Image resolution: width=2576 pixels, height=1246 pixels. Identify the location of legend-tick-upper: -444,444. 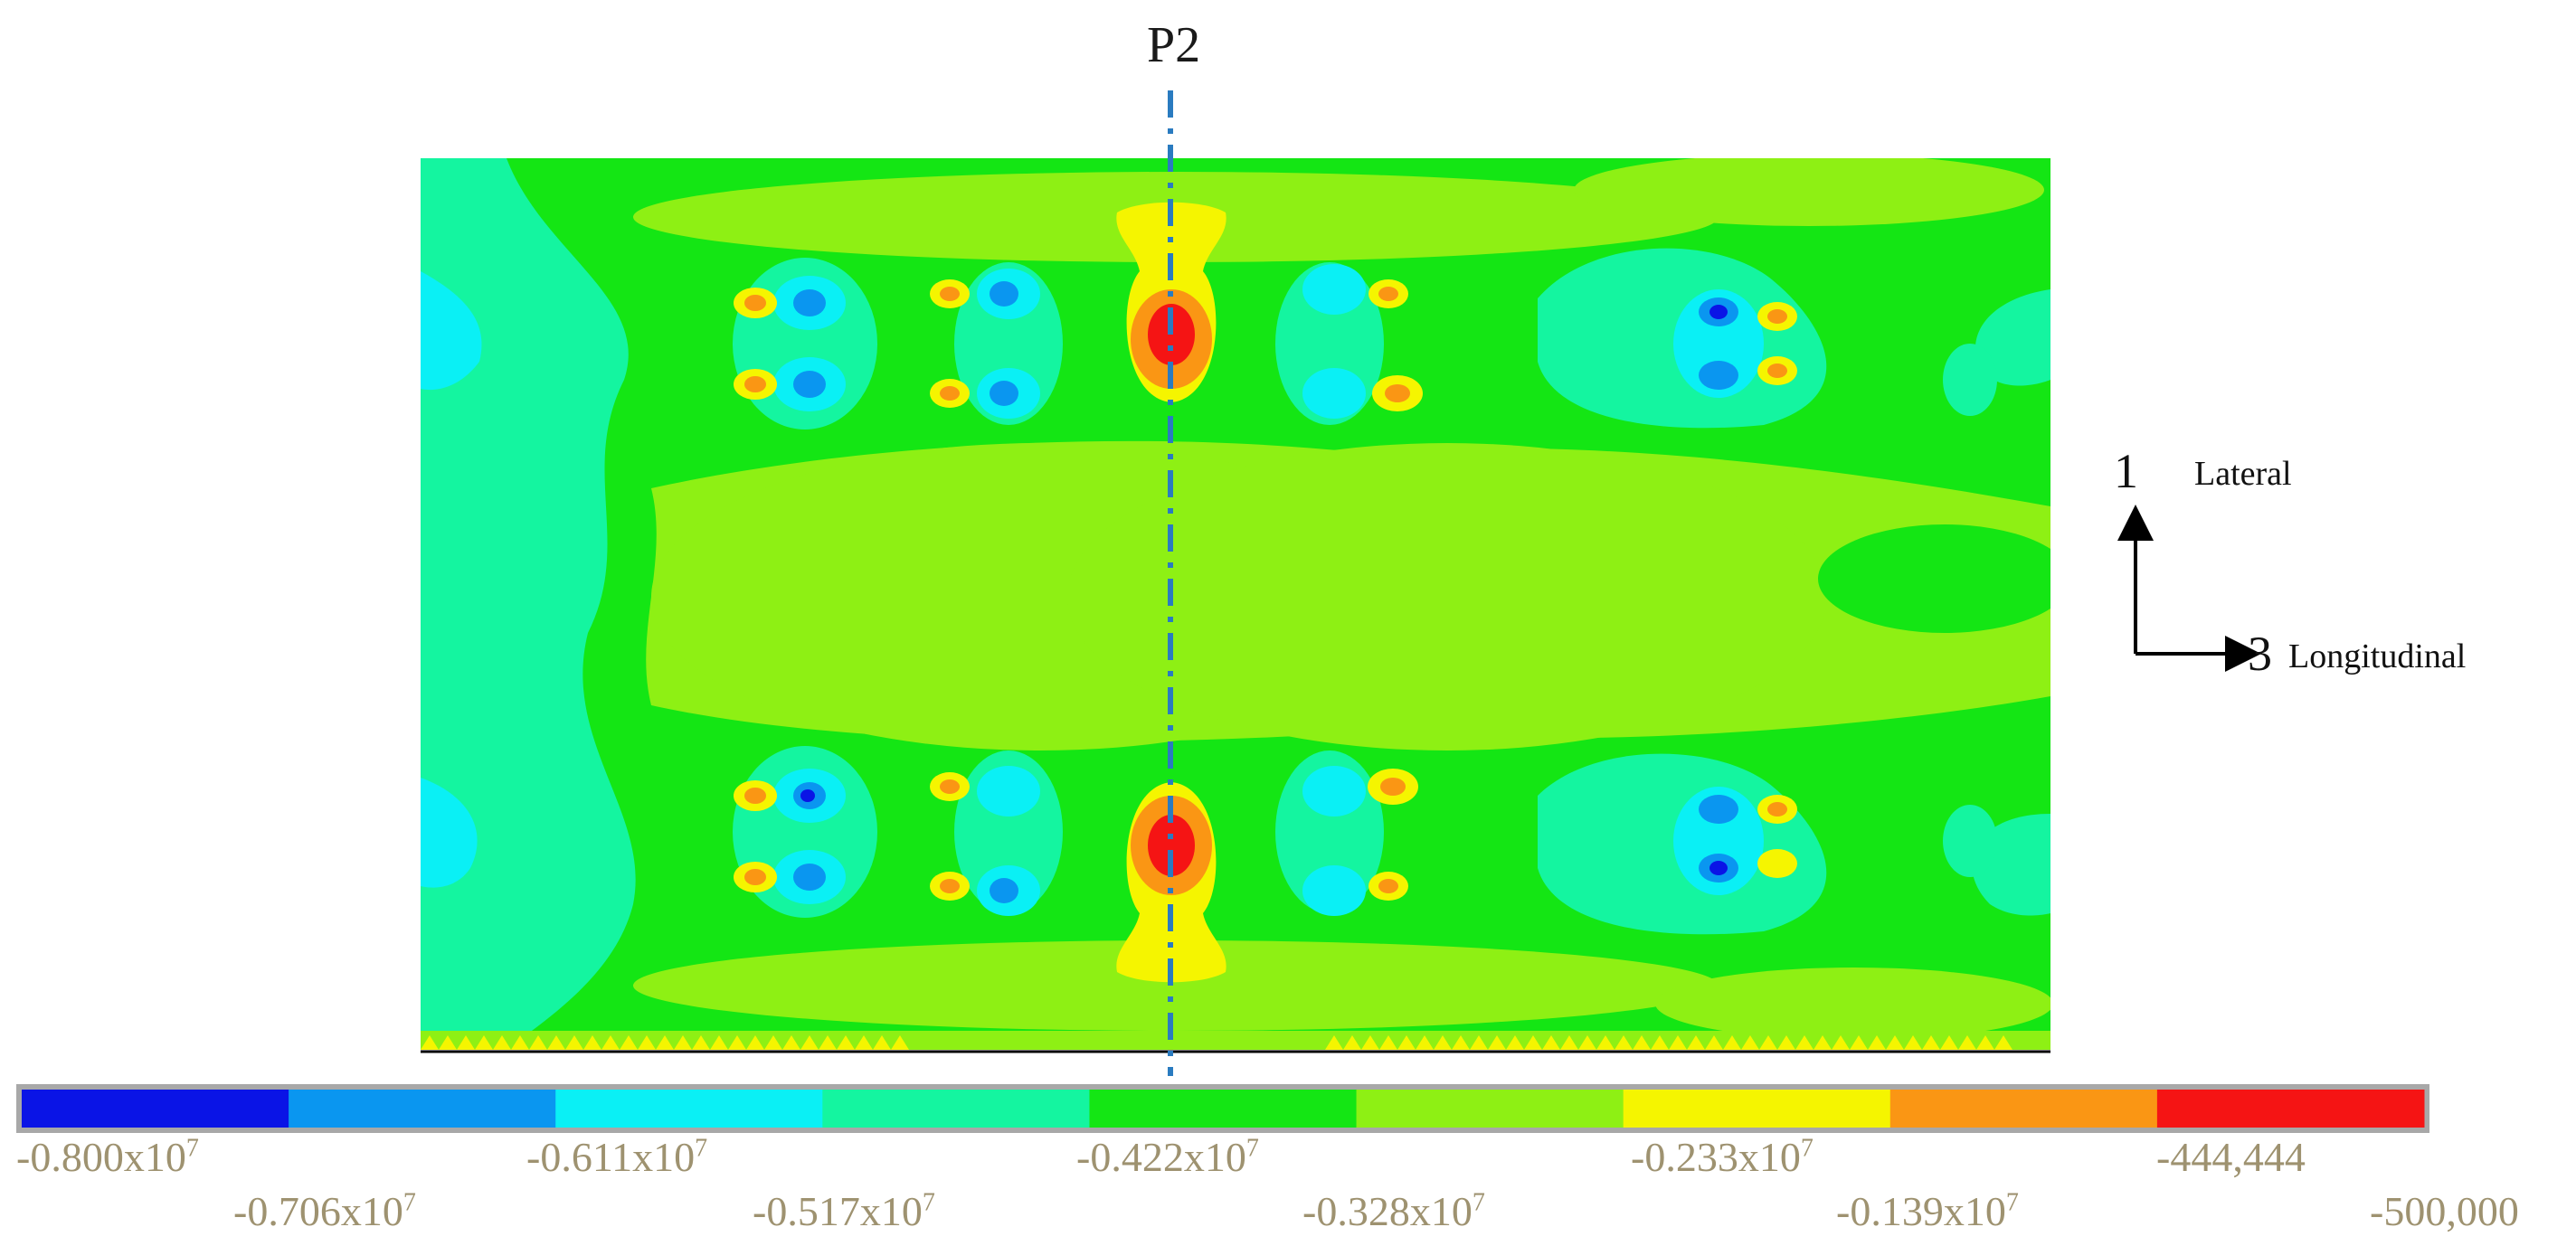
(2231, 1157).